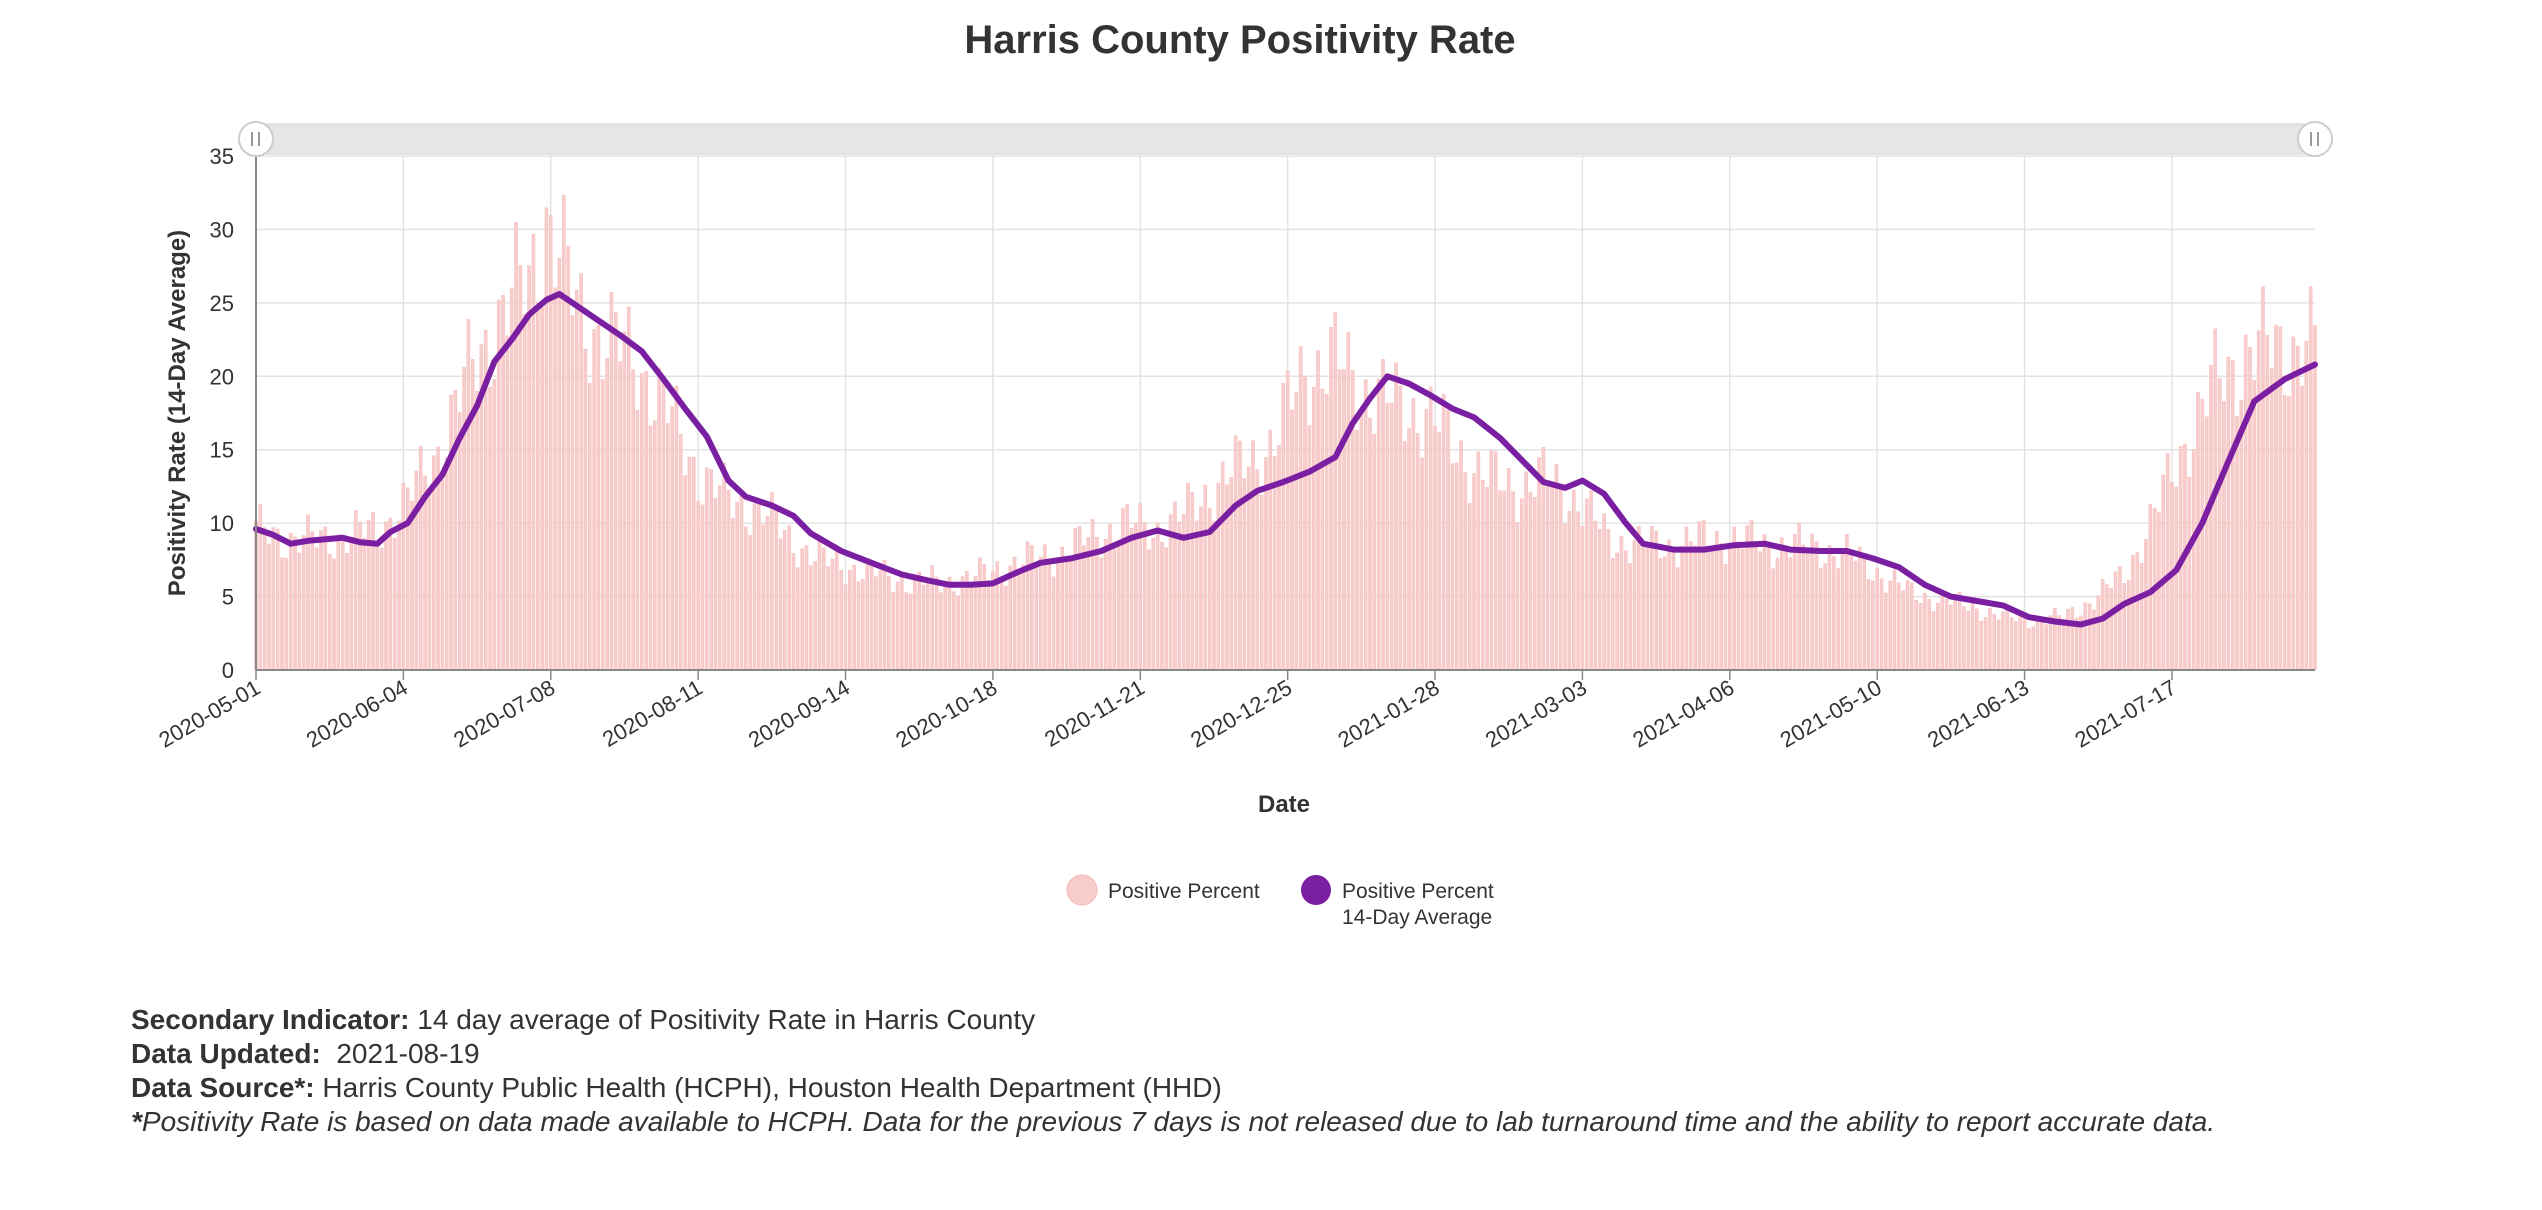 This screenshot has width=2542, height=1210. Describe the element at coordinates (222, 156) in the screenshot. I see `y-tick-label: 35` at that location.